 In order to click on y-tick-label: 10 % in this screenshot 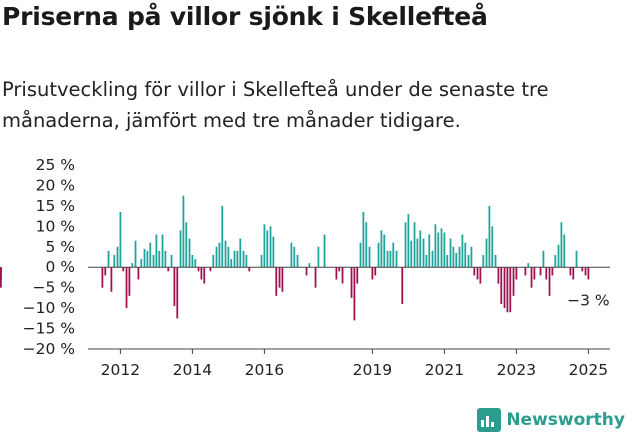, I will do `click(55, 226)`.